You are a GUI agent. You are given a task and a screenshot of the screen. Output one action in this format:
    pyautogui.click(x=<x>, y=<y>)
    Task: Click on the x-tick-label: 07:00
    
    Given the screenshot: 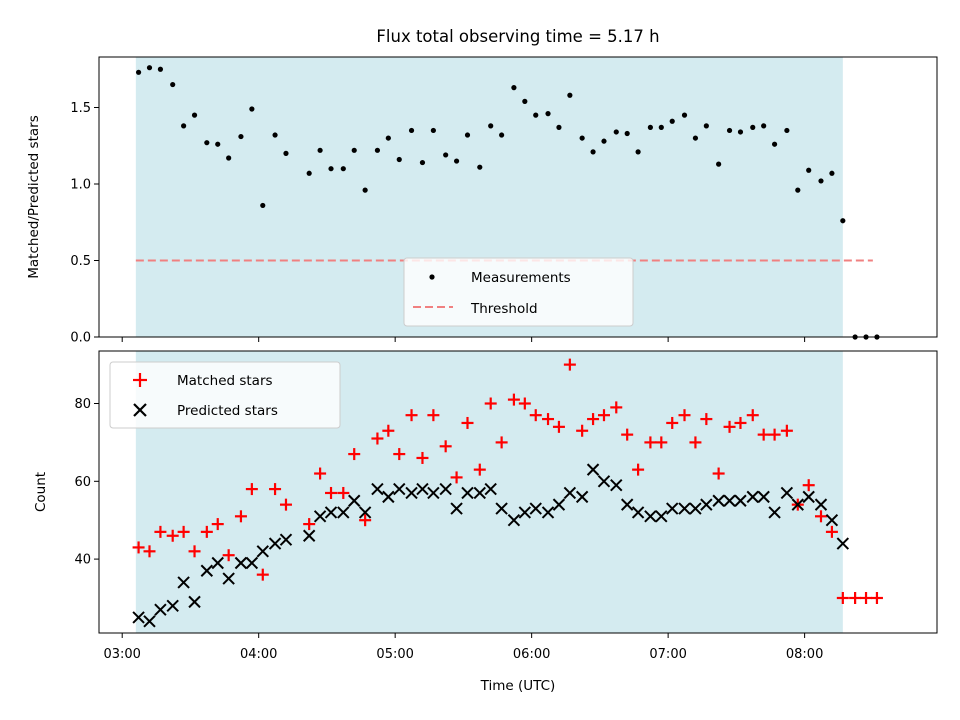 What is the action you would take?
    pyautogui.click(x=667, y=654)
    